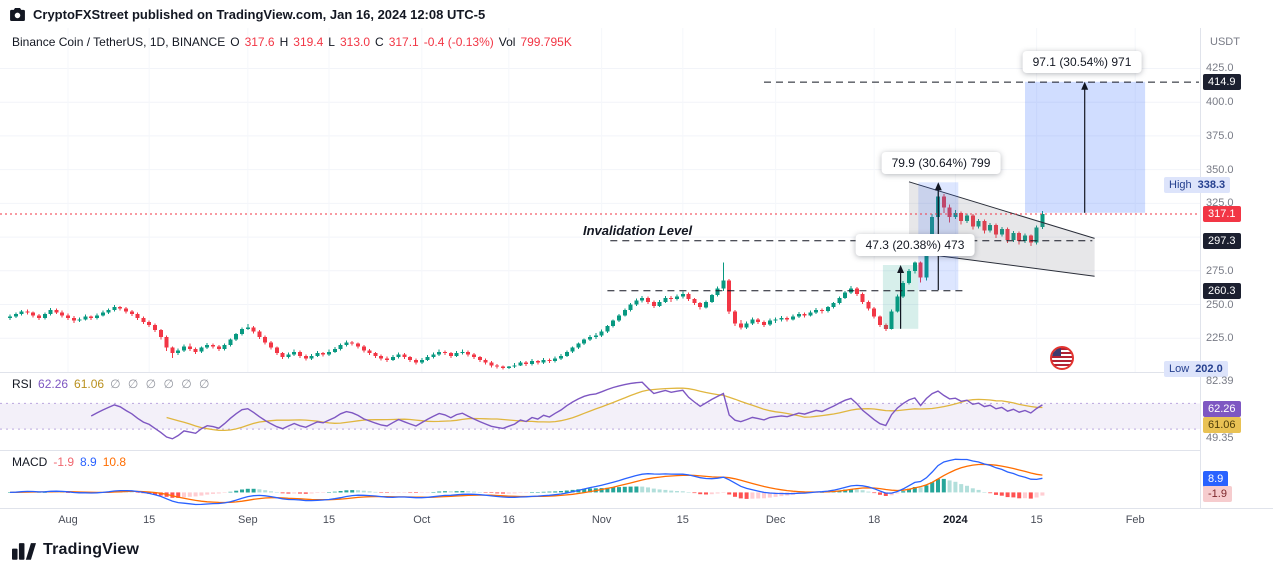 The image size is (1273, 568). I want to click on rsi-canvas, so click(600, 412).